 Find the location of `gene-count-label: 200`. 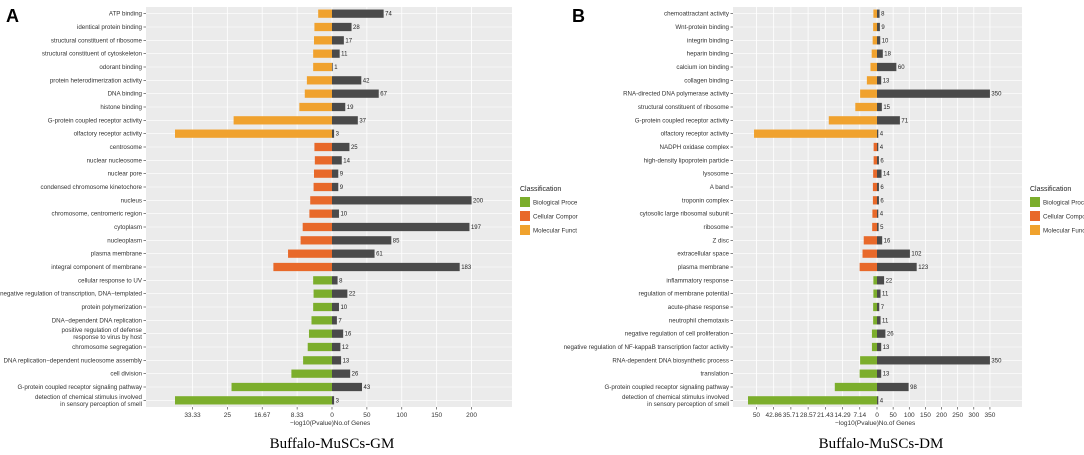

gene-count-label: 200 is located at coordinates (478, 201).